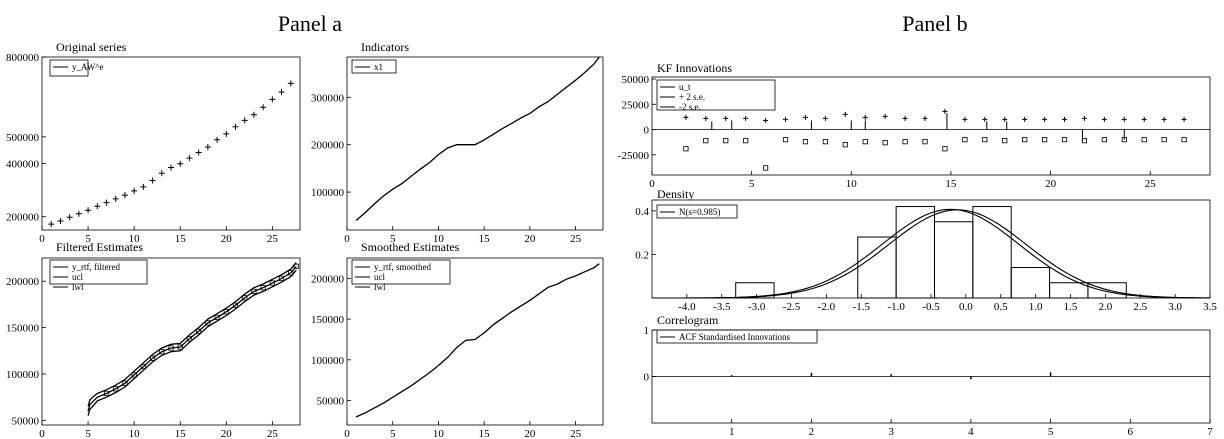 Image resolution: width=1224 pixels, height=439 pixels. Describe the element at coordinates (636, 80) in the screenshot. I see `y-tick-label: 50000` at that location.